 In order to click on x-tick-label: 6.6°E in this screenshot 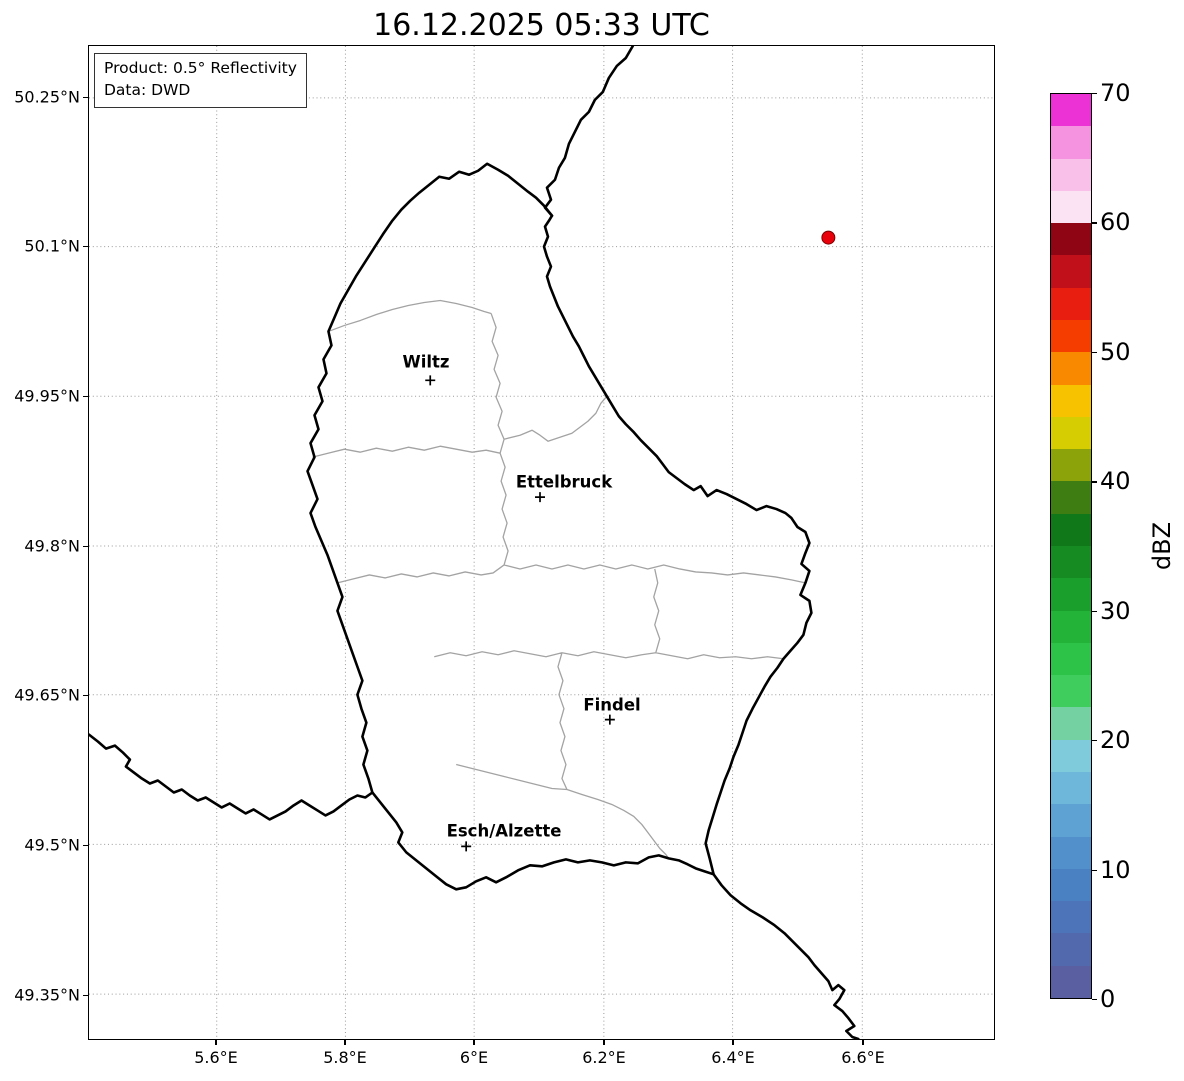, I will do `click(863, 1057)`.